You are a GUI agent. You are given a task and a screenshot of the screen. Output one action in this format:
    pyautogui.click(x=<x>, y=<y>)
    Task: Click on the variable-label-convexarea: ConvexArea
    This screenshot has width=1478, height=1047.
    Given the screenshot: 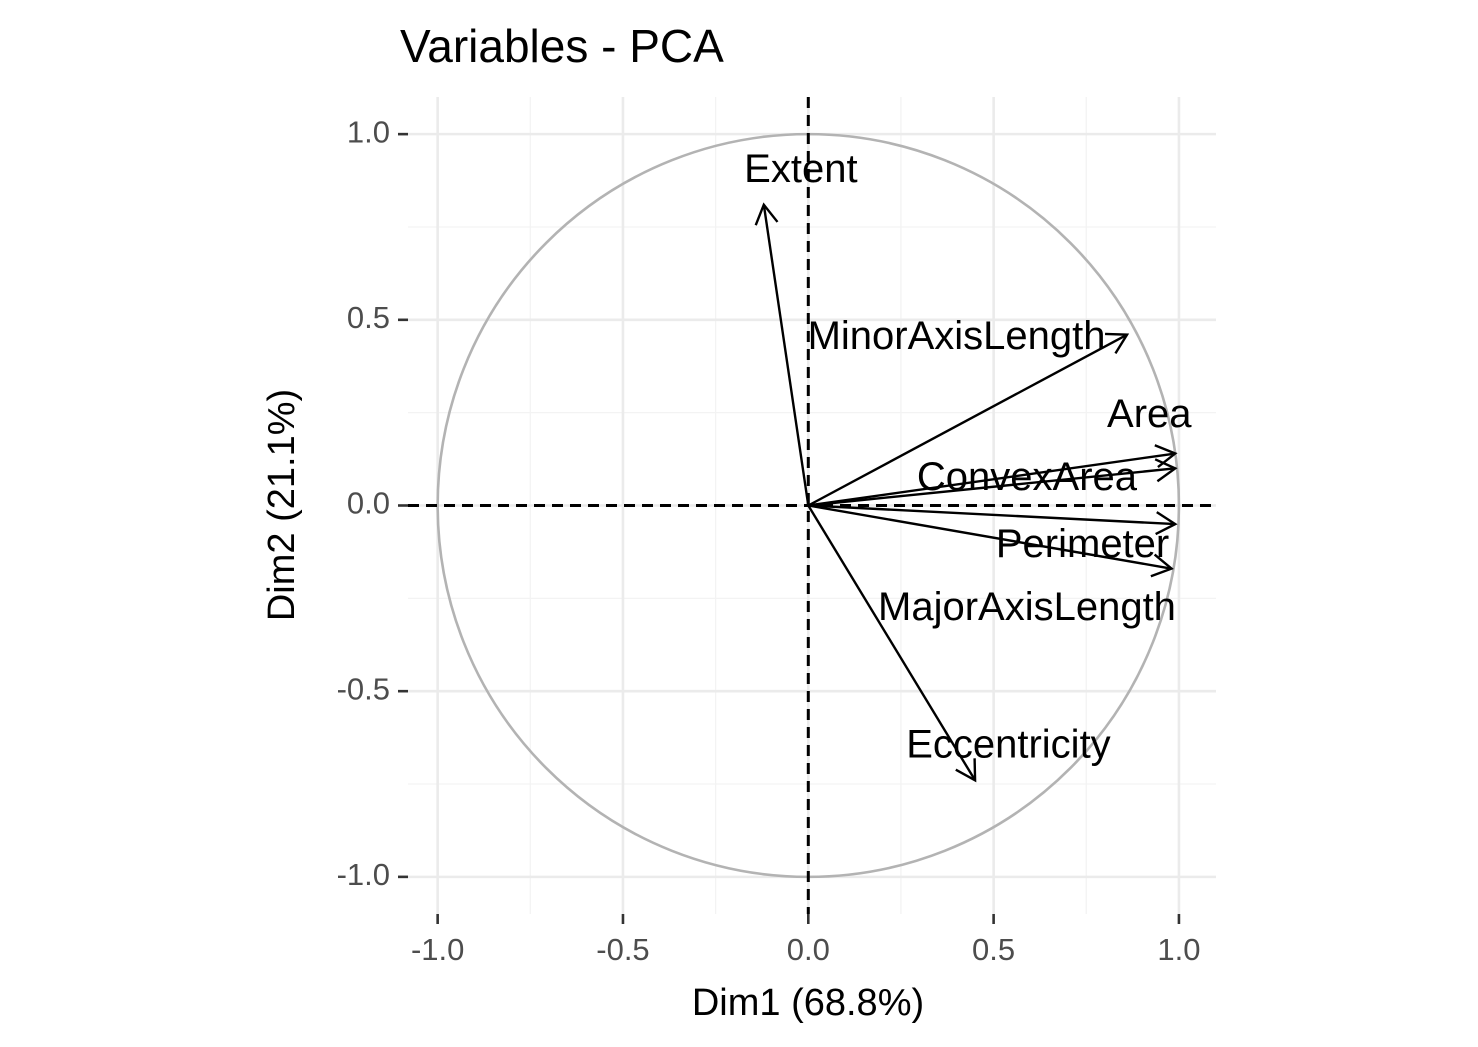 What is the action you would take?
    pyautogui.click(x=1027, y=477)
    